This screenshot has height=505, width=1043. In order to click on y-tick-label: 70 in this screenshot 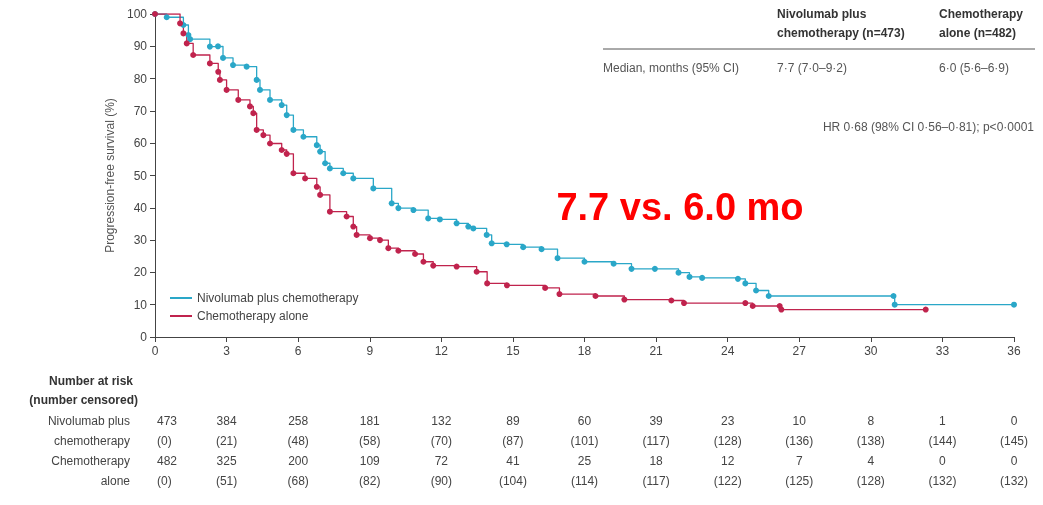, I will do `click(140, 110)`.